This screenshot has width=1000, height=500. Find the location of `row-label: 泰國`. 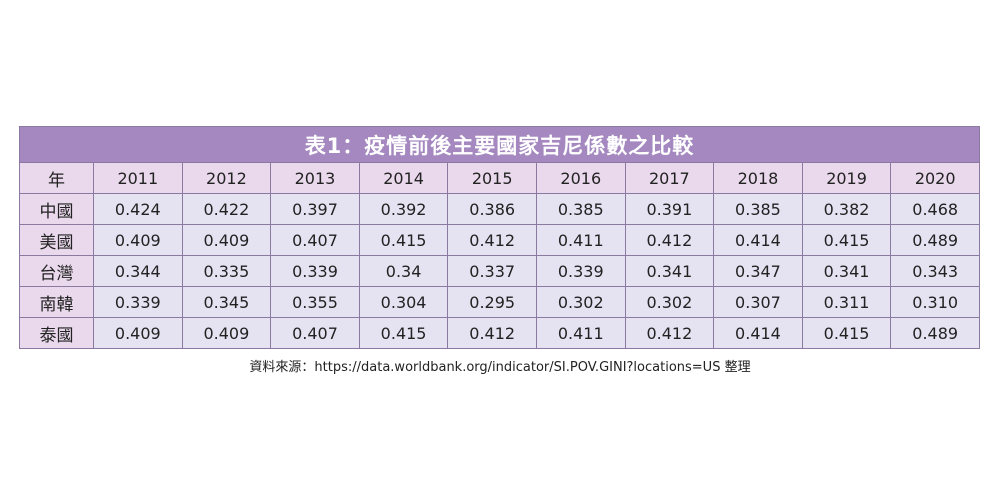

row-label: 泰國 is located at coordinates (56, 333).